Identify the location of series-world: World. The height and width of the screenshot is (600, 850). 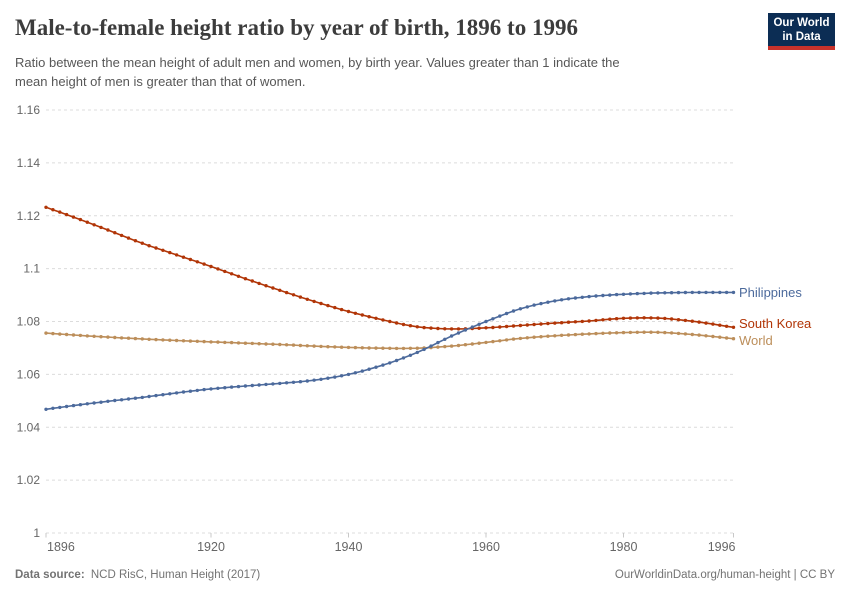
(408, 340).